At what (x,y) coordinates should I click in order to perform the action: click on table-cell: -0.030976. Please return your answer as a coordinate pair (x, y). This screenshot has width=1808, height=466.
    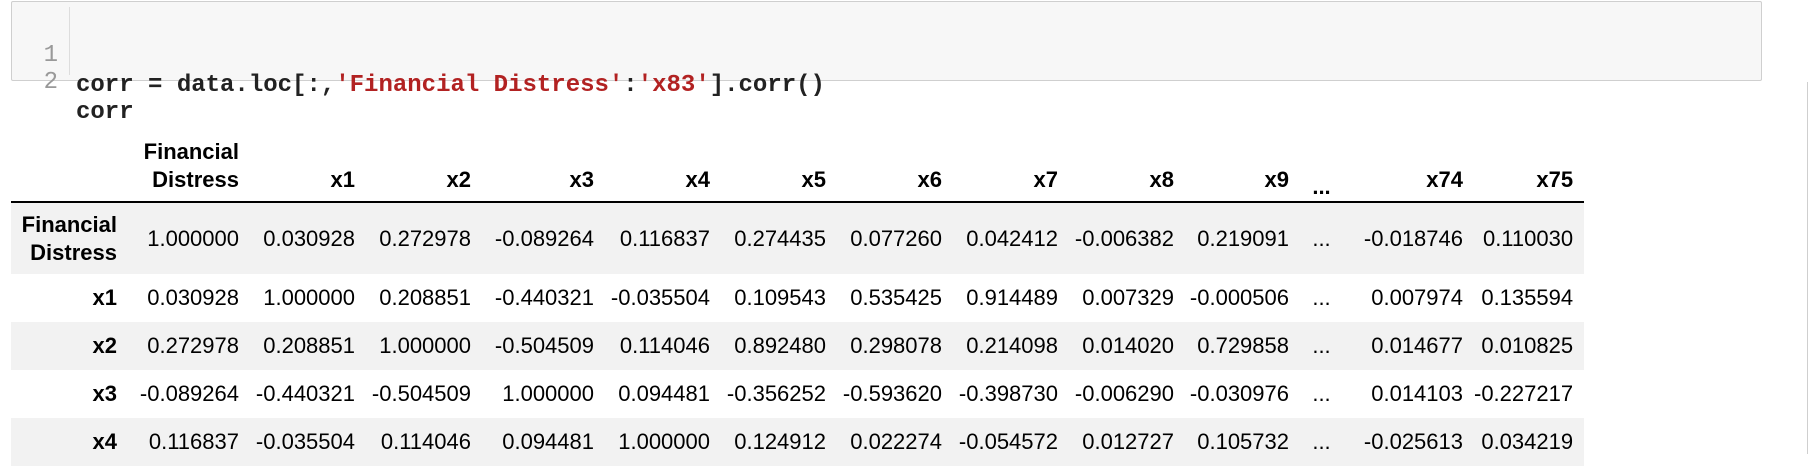
    Looking at the image, I should click on (1239, 393).